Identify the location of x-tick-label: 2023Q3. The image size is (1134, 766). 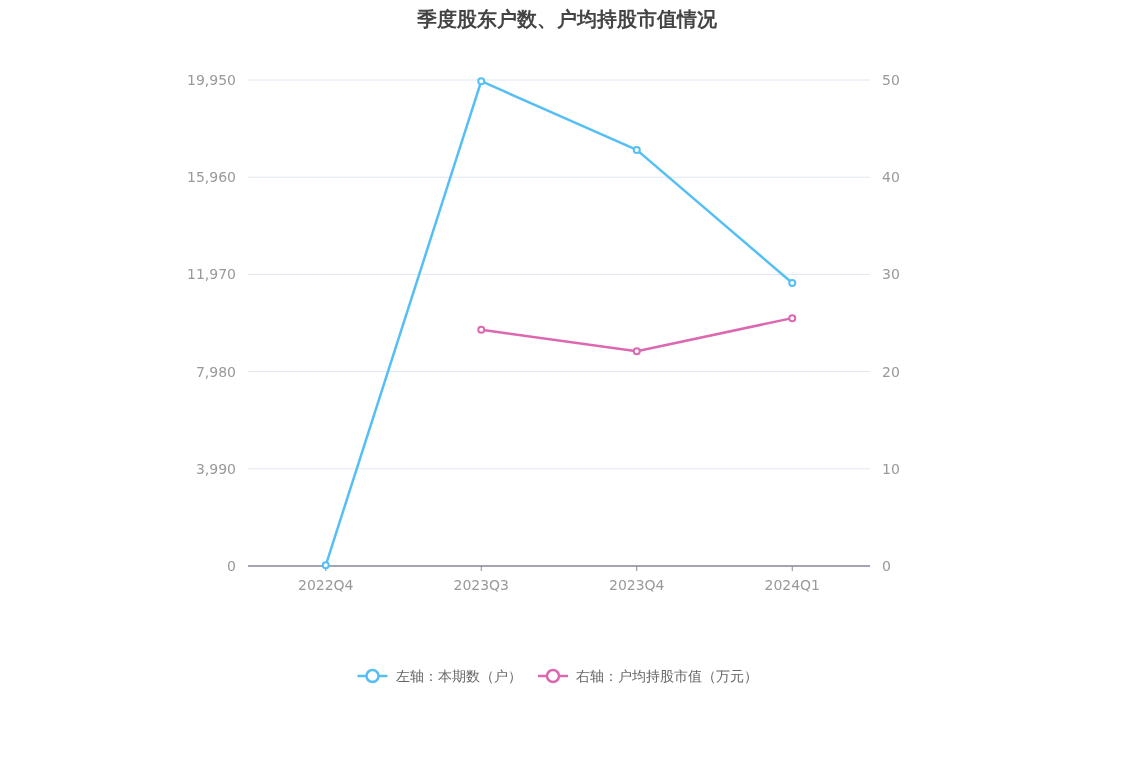
(481, 585).